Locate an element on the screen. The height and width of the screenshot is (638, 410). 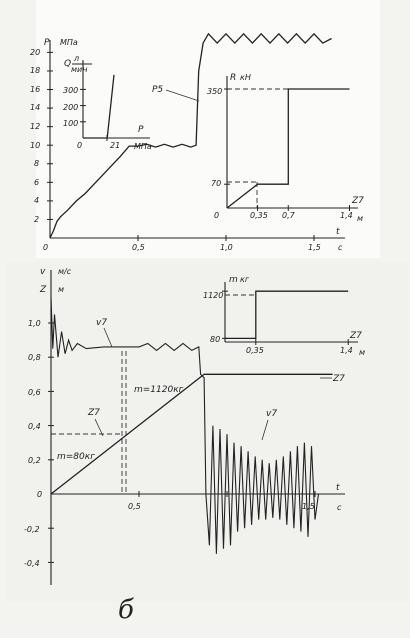
inset-m-xtick-label: 1,4 is located at coordinates (346, 350).